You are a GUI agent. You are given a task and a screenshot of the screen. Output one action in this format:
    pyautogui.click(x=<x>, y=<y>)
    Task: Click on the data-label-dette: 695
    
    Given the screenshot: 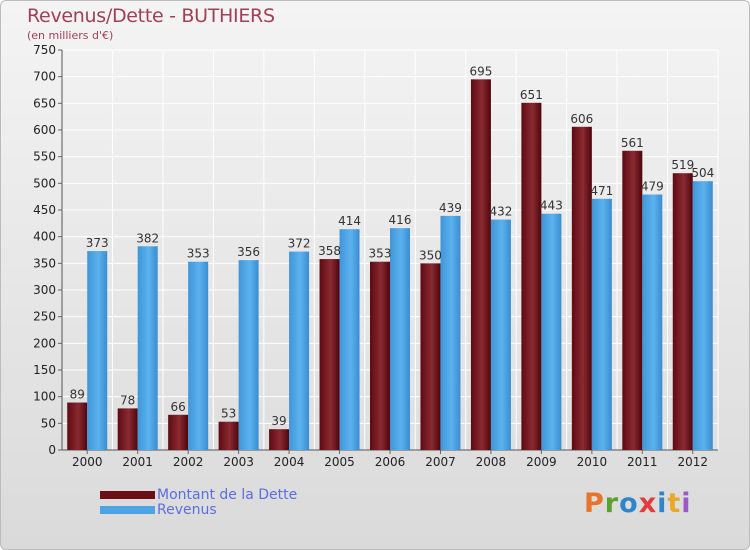 What is the action you would take?
    pyautogui.click(x=480, y=71)
    